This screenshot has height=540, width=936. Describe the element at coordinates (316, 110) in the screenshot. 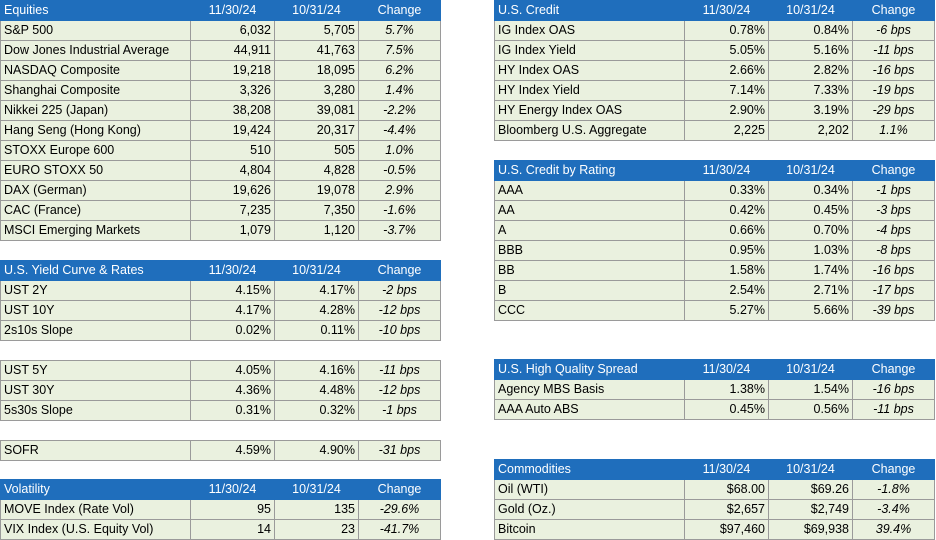

I see `cell-prior: 39,081` at that location.